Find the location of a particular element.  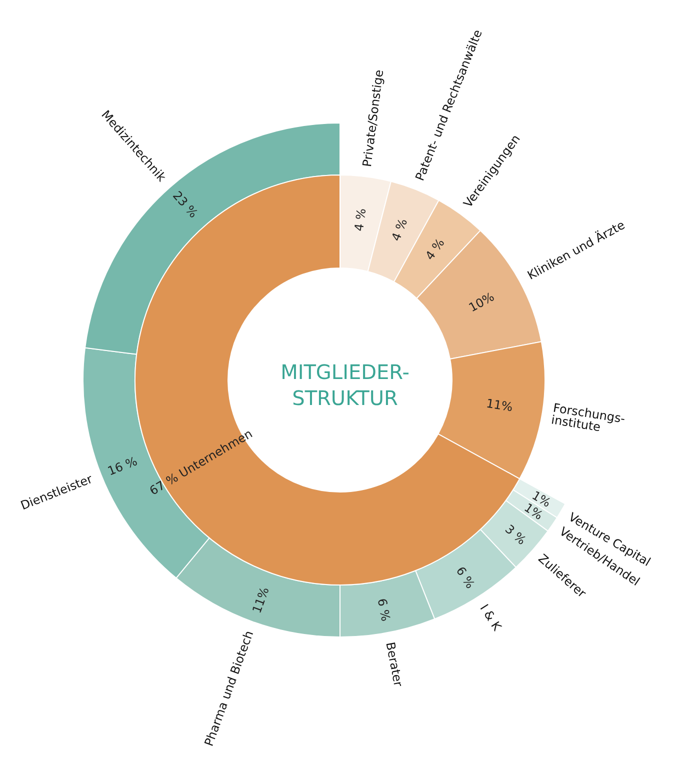

data-label: 10% is located at coordinates (481, 302).